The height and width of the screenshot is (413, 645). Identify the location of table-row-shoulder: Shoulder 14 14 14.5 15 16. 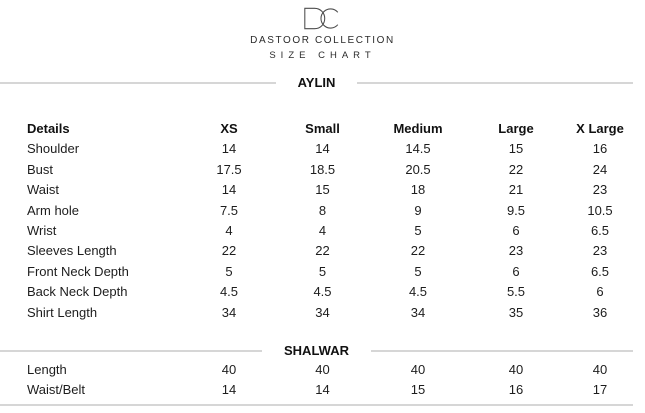
(331, 149).